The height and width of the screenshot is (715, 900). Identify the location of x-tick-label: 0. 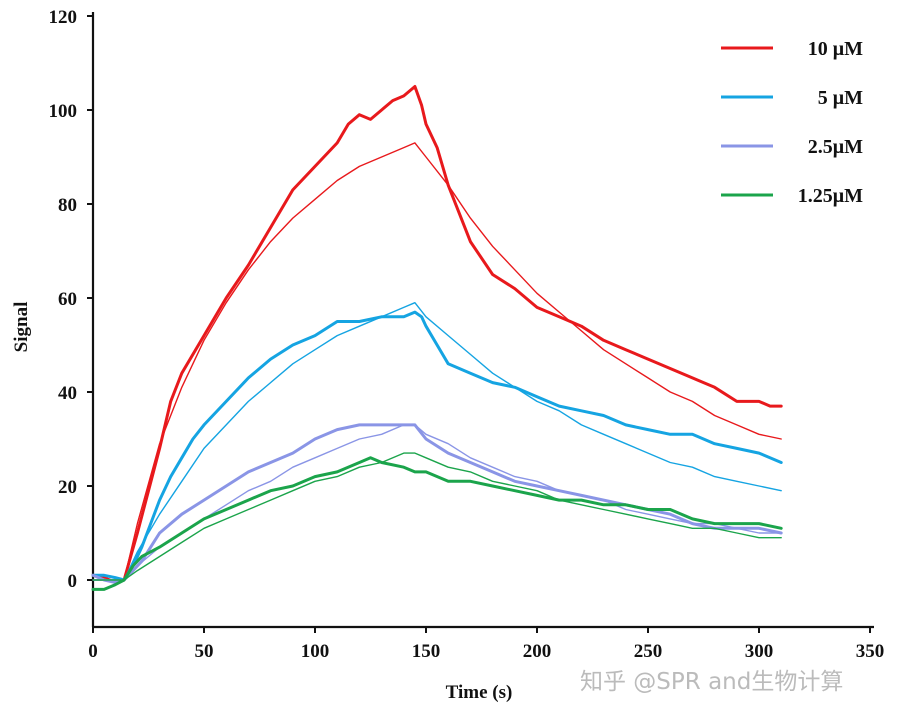
(93, 651).